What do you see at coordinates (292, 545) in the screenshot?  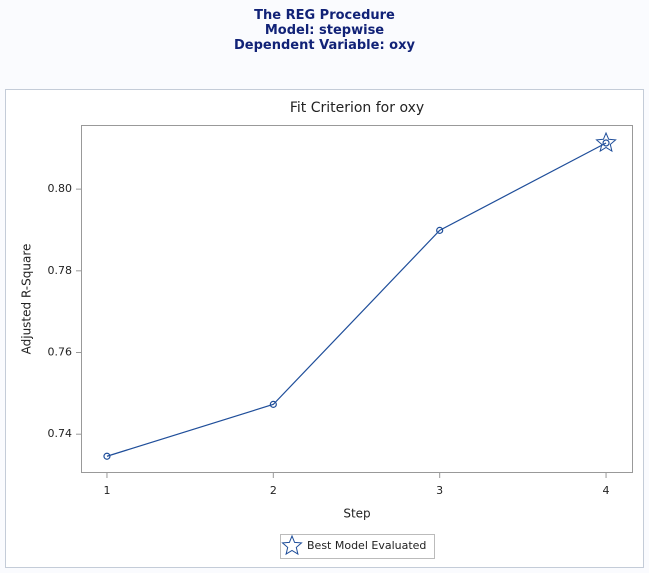 I see `legend-symbol` at bounding box center [292, 545].